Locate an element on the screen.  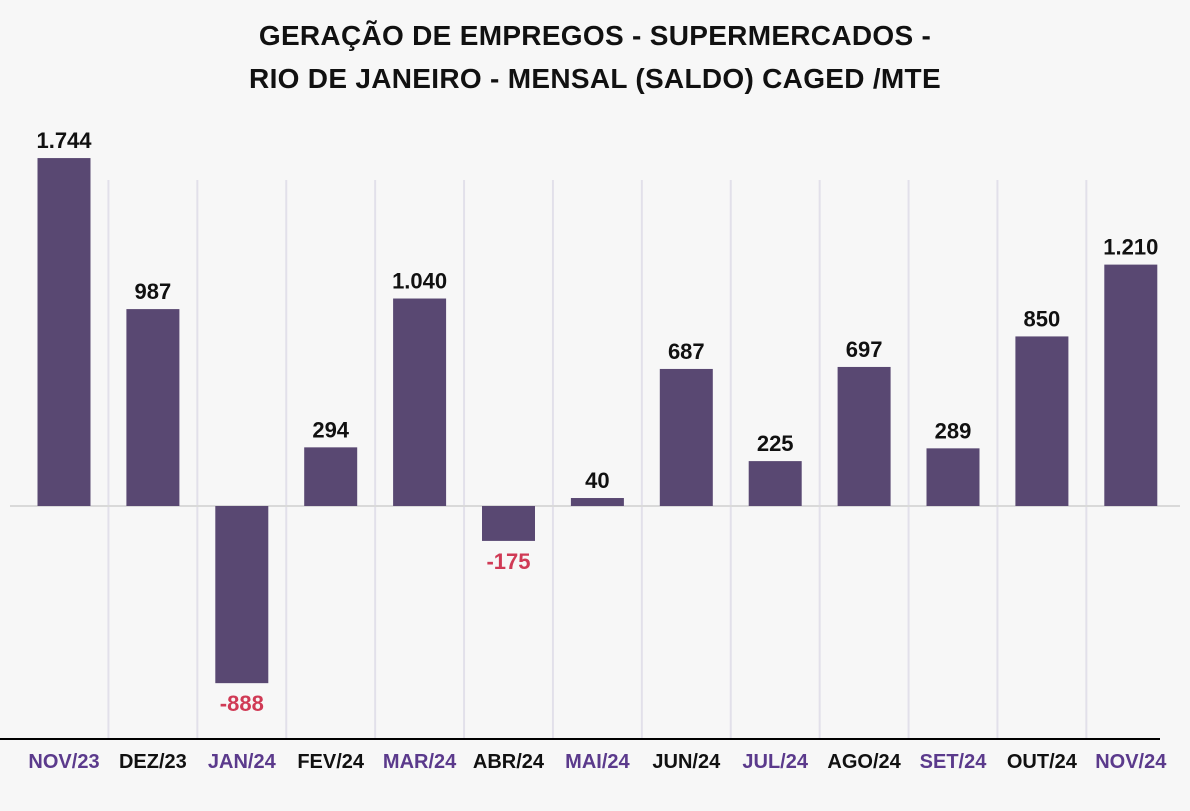
x-tick-label: OUT/24 is located at coordinates (1042, 762).